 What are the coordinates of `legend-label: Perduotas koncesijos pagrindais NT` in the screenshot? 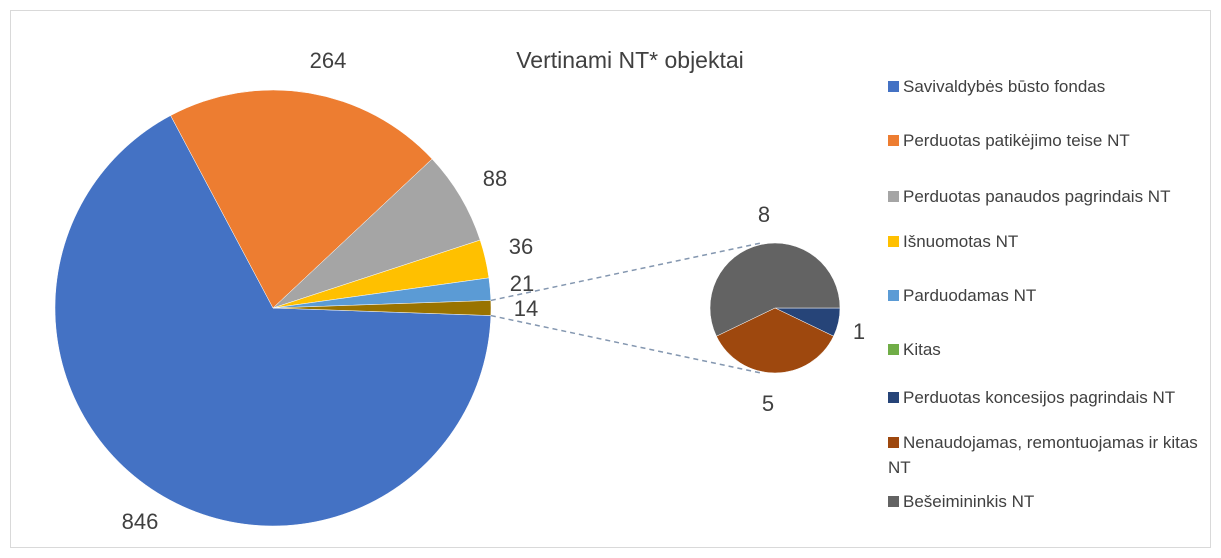 It's located at (1039, 397).